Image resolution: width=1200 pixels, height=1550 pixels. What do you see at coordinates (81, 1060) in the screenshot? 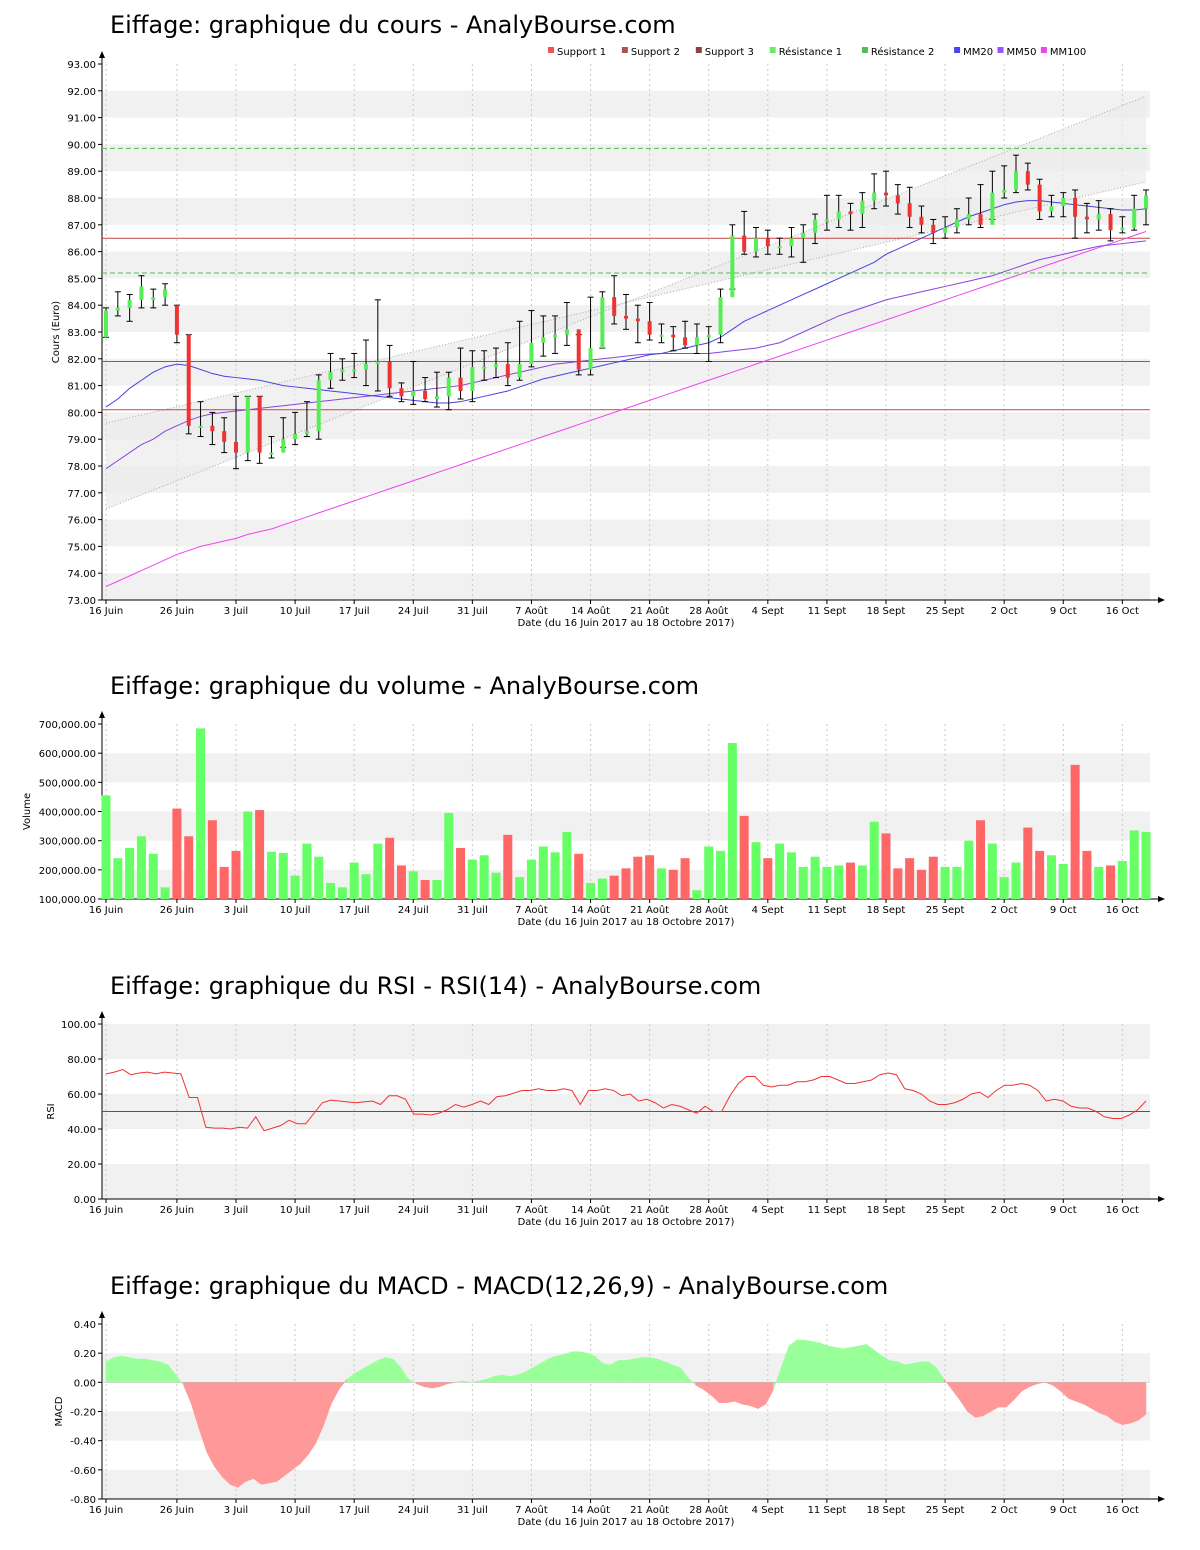
I see `rsi-ytick-label: 80.00` at bounding box center [81, 1060].